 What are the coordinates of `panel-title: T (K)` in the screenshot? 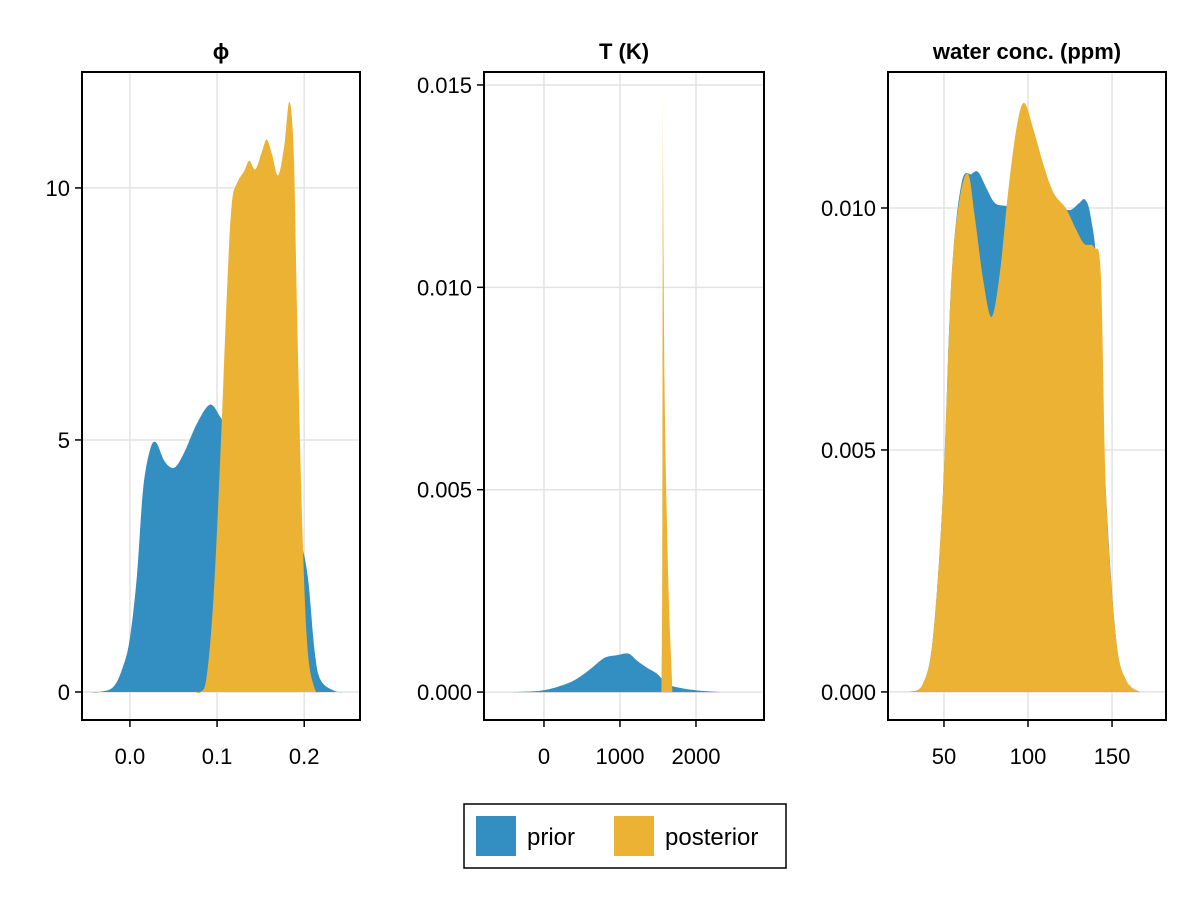 It's located at (624, 51).